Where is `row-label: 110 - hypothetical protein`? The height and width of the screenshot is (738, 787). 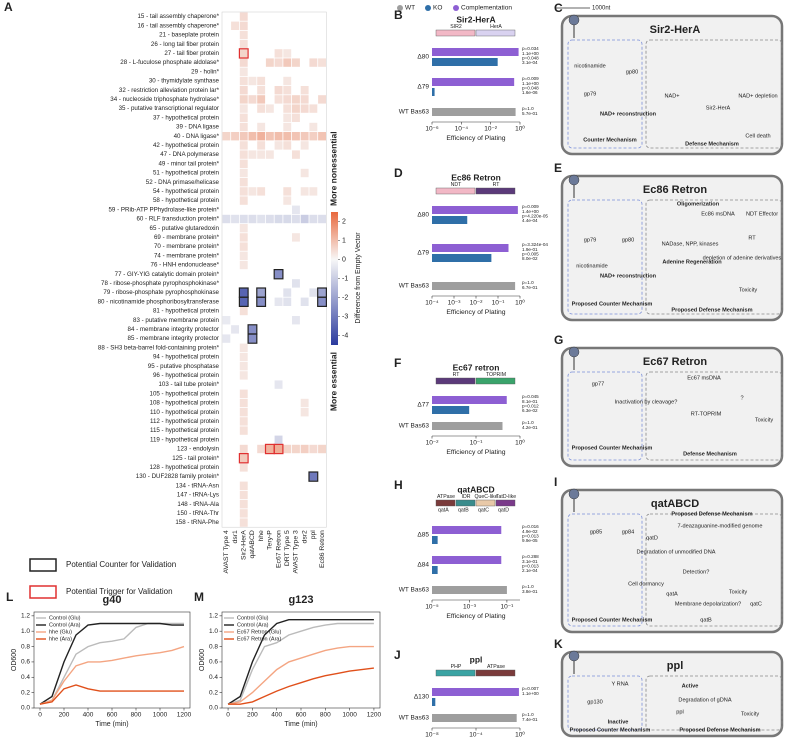
row-label: 110 - hypothetical protein is located at coordinates (185, 412).